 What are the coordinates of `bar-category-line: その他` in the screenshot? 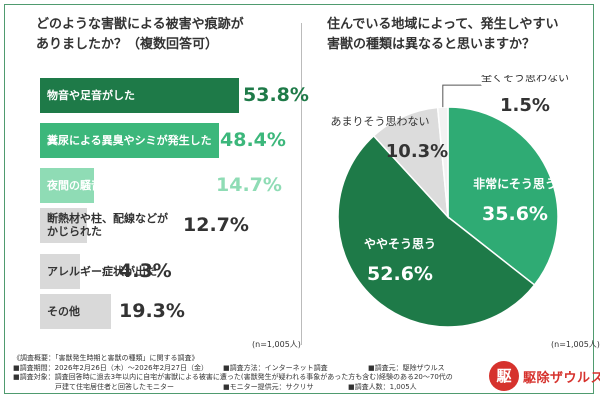 It's located at (63, 311).